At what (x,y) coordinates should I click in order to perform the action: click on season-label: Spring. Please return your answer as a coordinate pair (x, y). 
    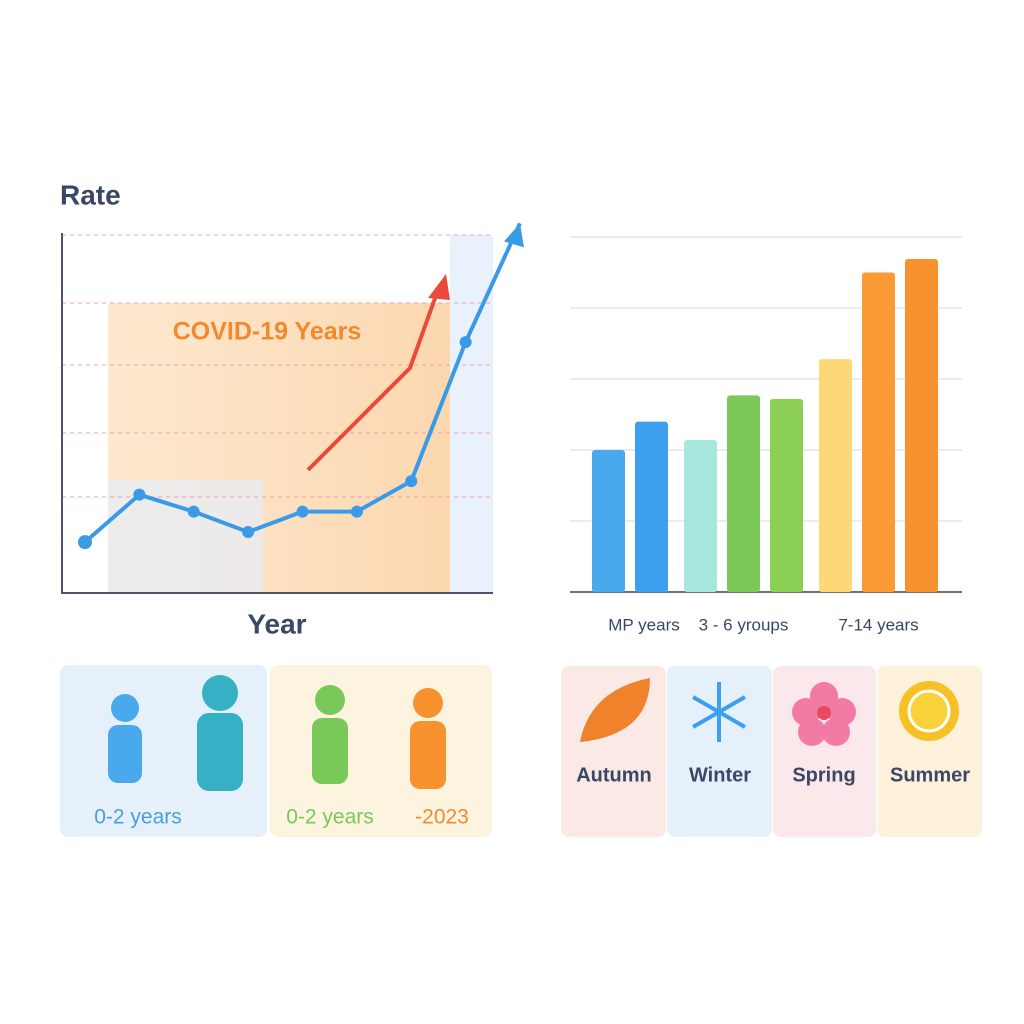
    Looking at the image, I should click on (823, 775).